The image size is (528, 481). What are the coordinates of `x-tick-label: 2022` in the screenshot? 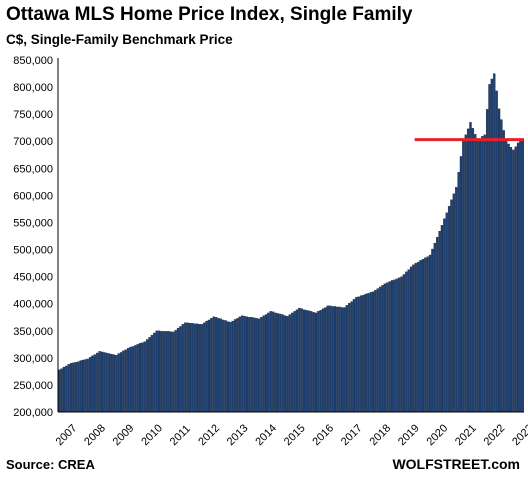 It's located at (495, 435).